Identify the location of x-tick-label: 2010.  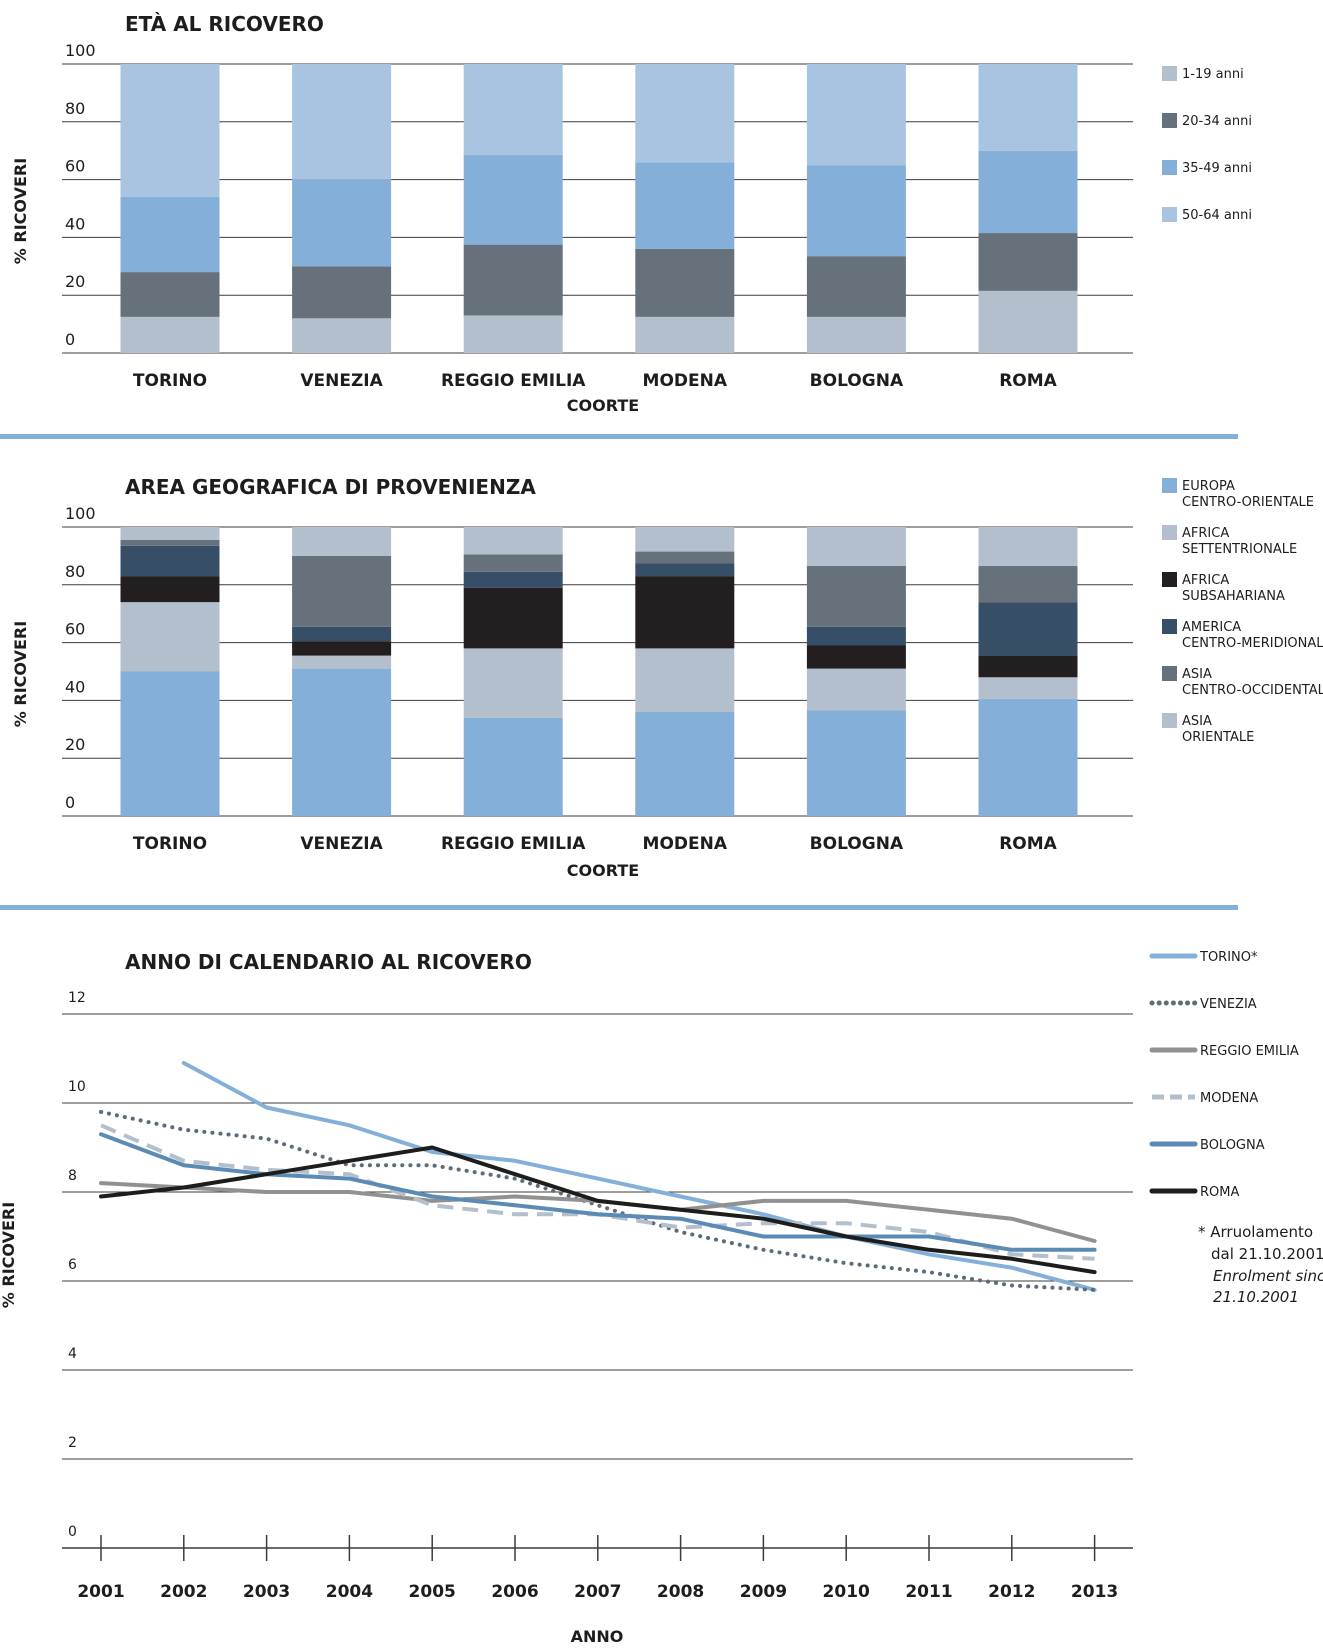
(846, 1592).